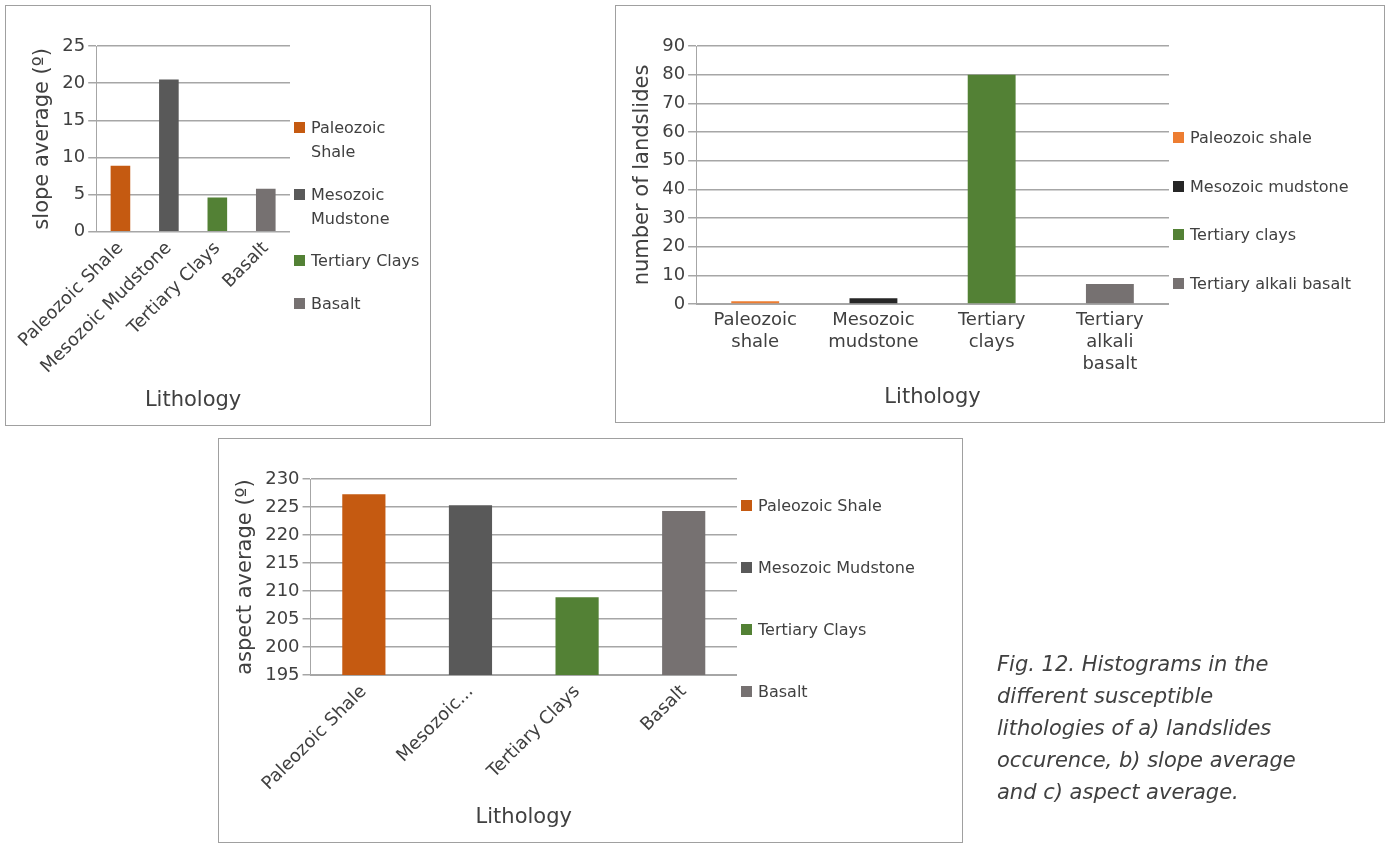 This screenshot has height=843, width=1389. What do you see at coordinates (674, 159) in the screenshot?
I see `y-tick-label: 50` at bounding box center [674, 159].